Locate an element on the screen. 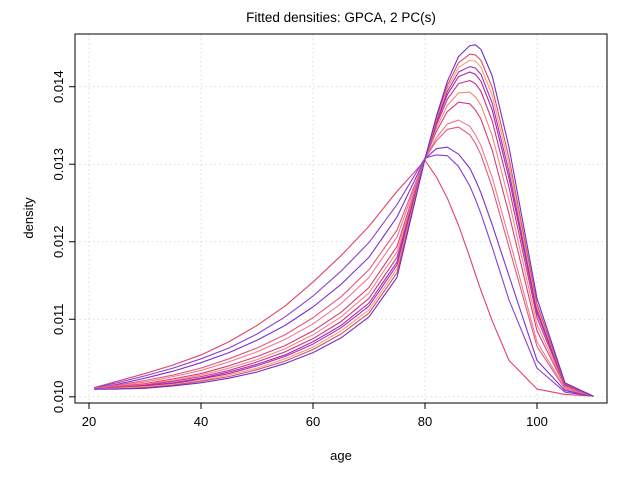 This screenshot has height=480, width=640. x-tick-label: 20 is located at coordinates (89, 421).